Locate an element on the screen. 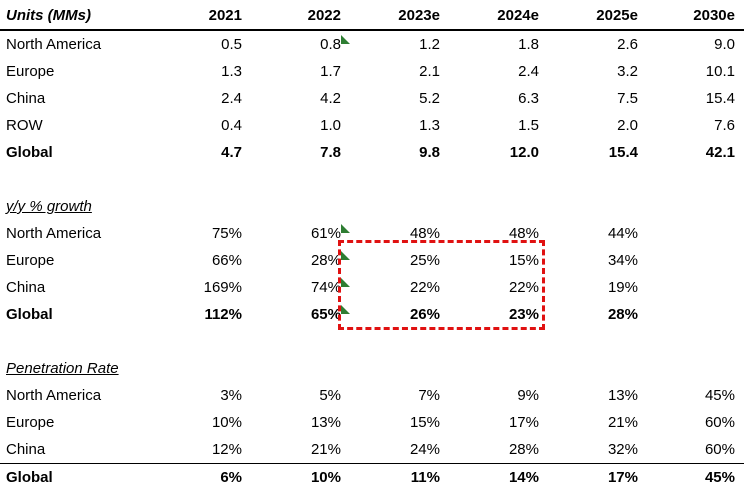 The height and width of the screenshot is (488, 744). section-title-cell-penetration: Penetration Rate is located at coordinates (372, 368).